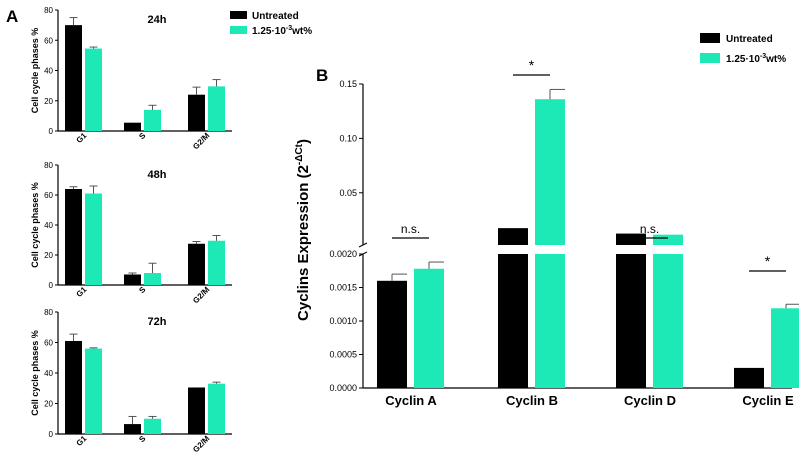  I want to click on panel-label-a: A, so click(12, 16).